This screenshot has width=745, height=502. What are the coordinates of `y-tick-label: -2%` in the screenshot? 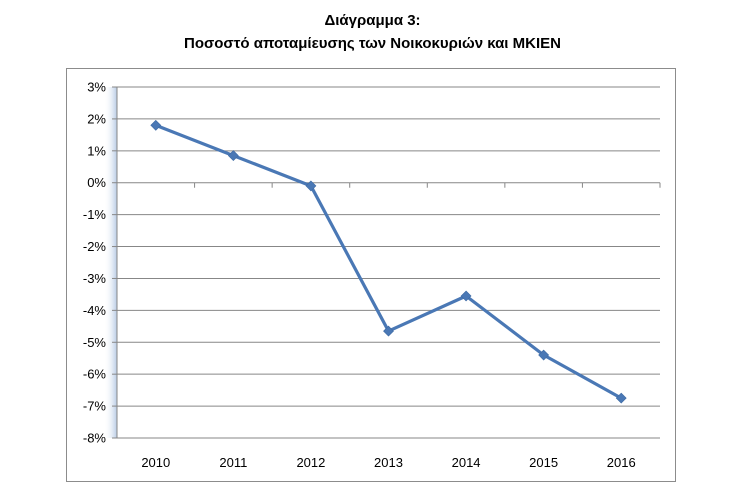 It's located at (95, 246).